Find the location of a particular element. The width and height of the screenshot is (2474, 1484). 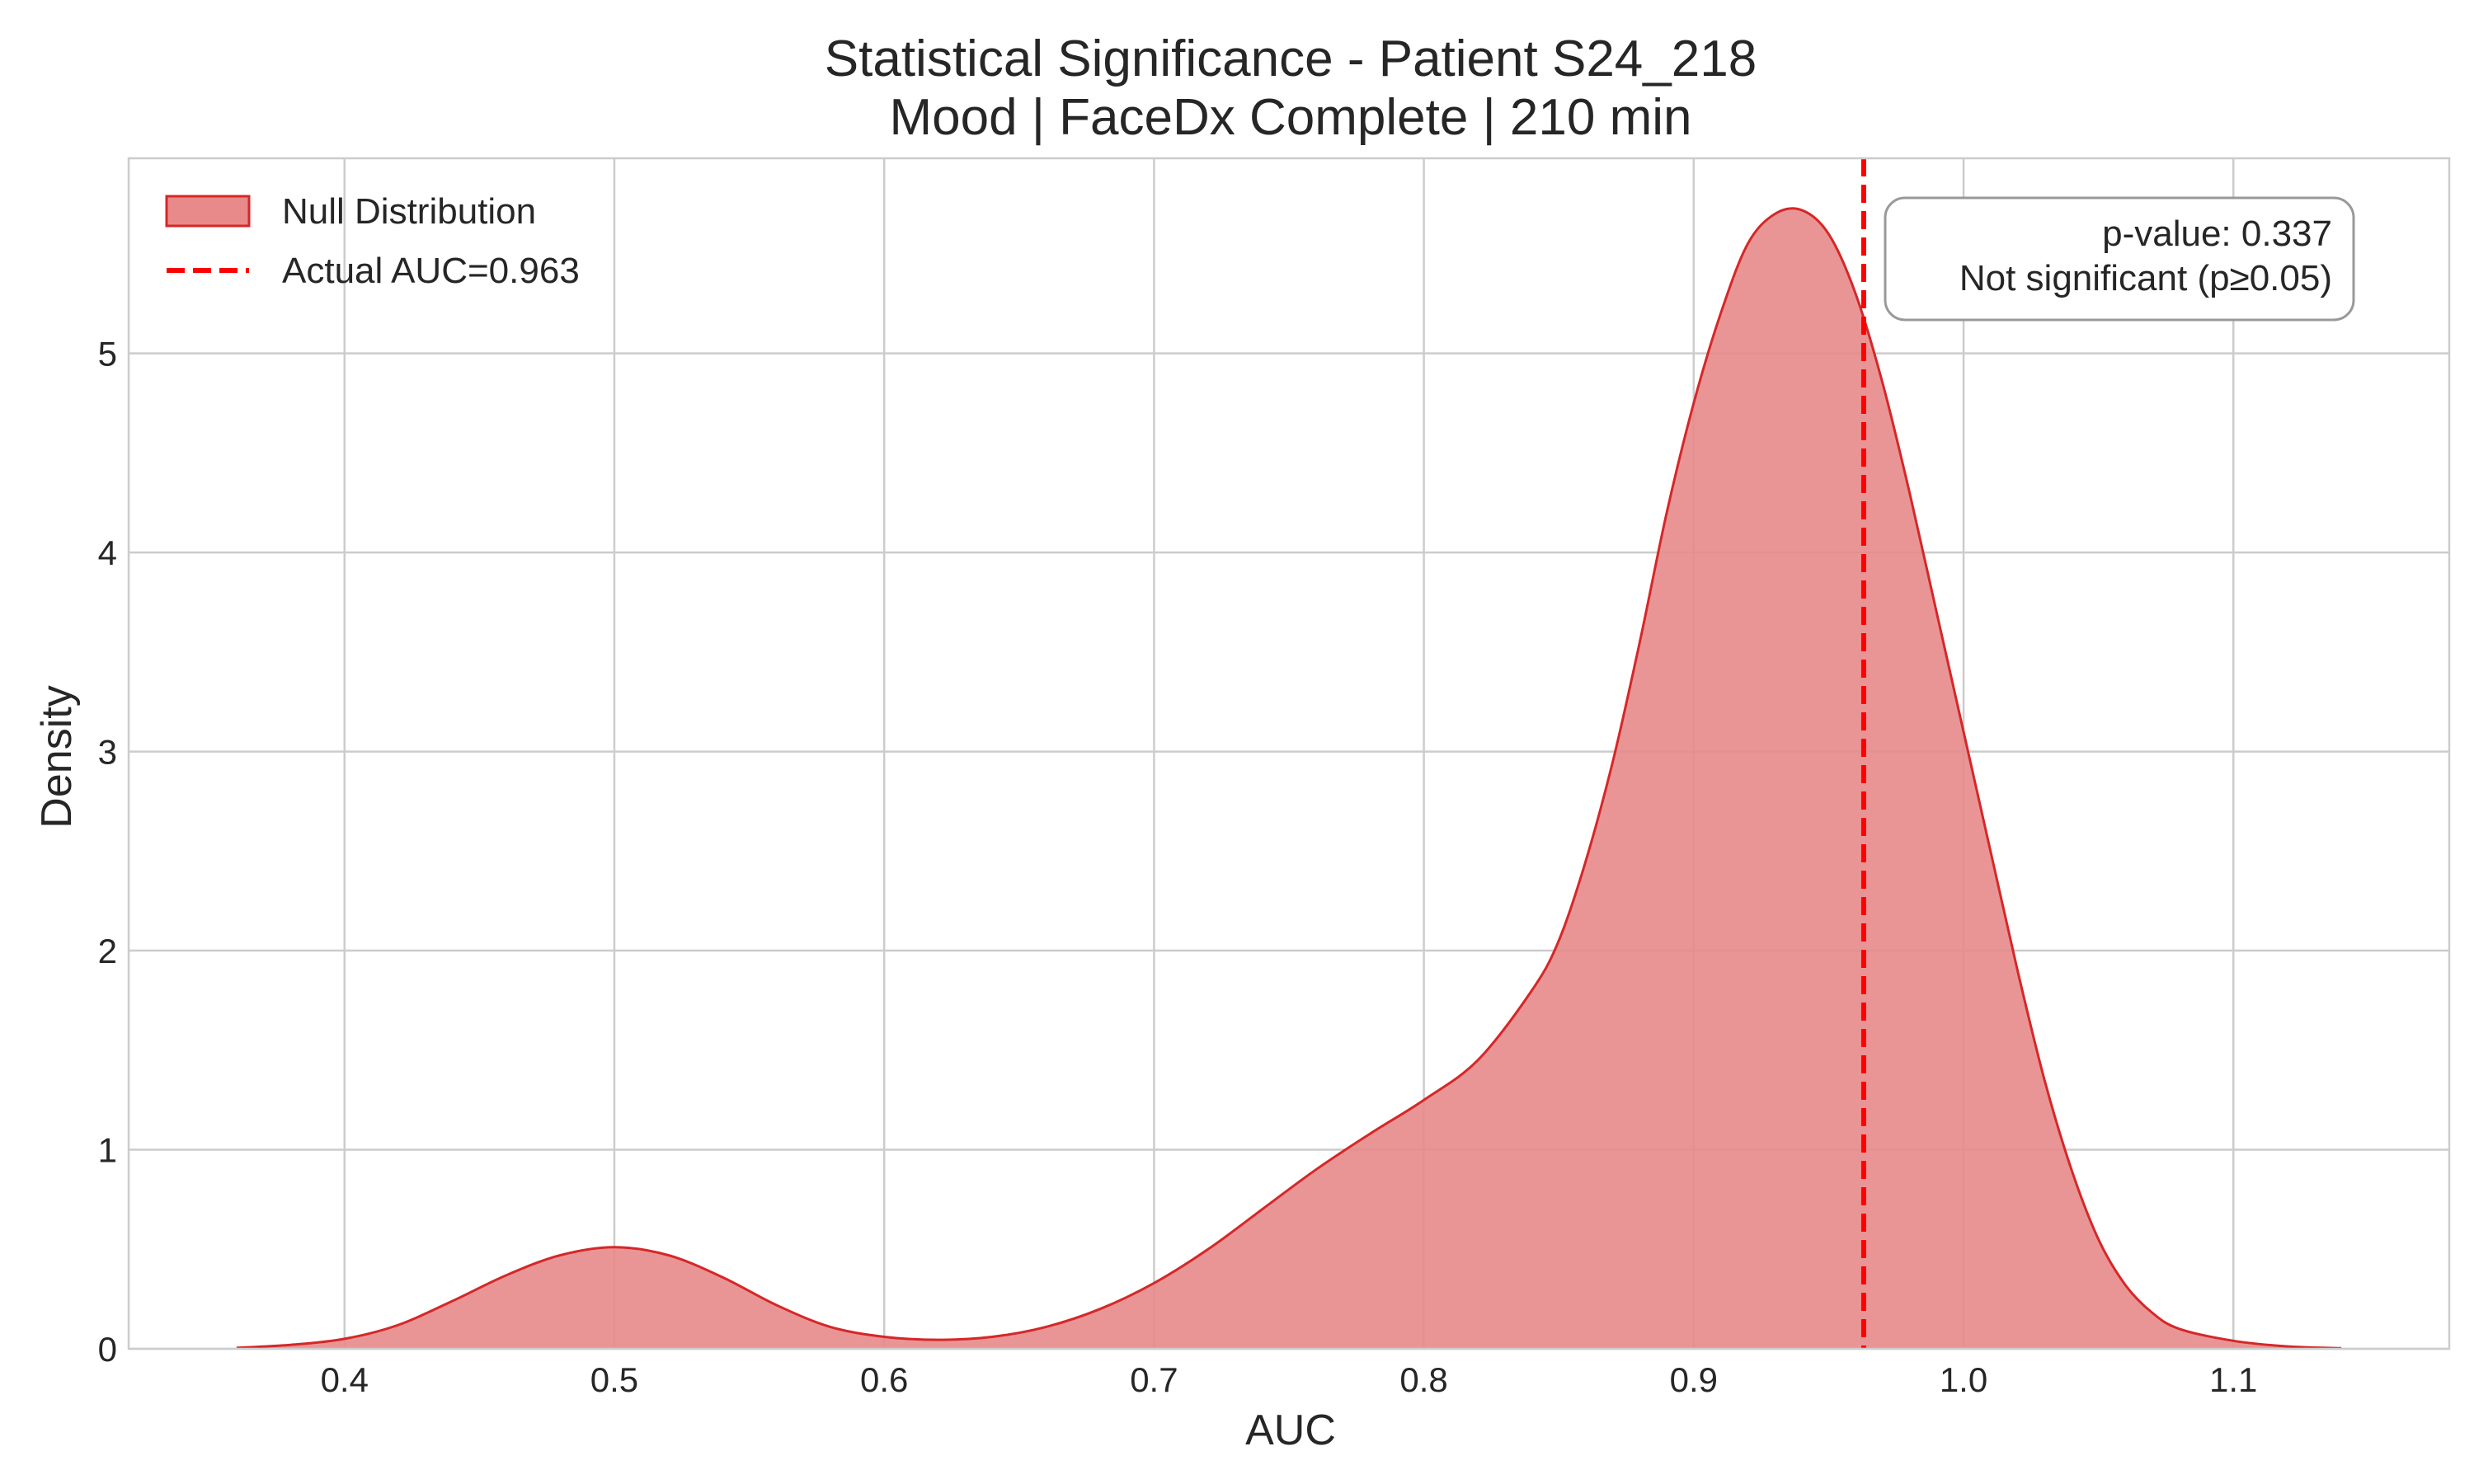

x-tick-label: 1.0 is located at coordinates (1963, 1379).